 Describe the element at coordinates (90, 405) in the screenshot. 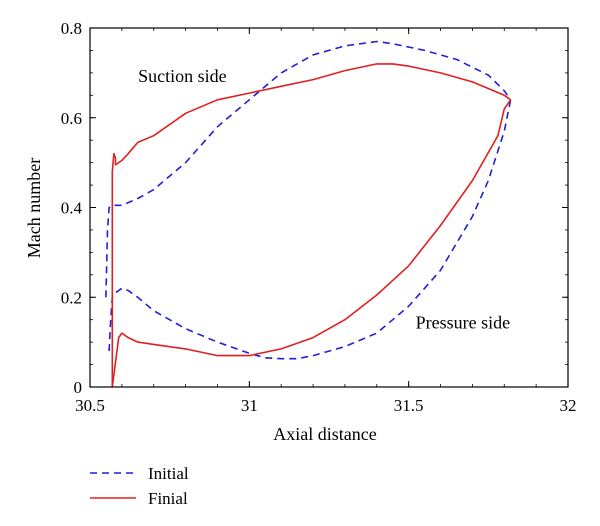

I see `x-tick-label: 30.5` at that location.